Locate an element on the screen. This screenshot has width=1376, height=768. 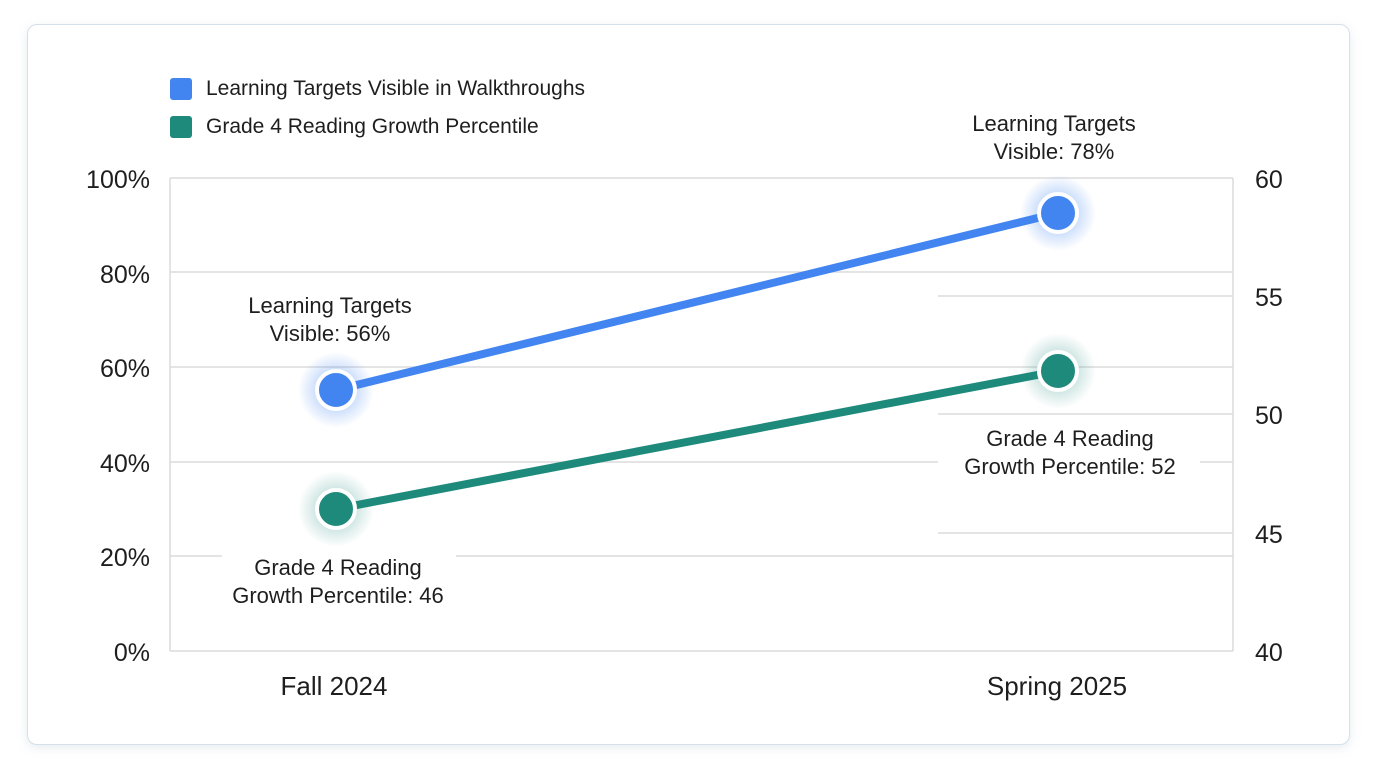
legend-item-learning-targets: Learning Targets Visible in Walkthroughs is located at coordinates (377, 89).